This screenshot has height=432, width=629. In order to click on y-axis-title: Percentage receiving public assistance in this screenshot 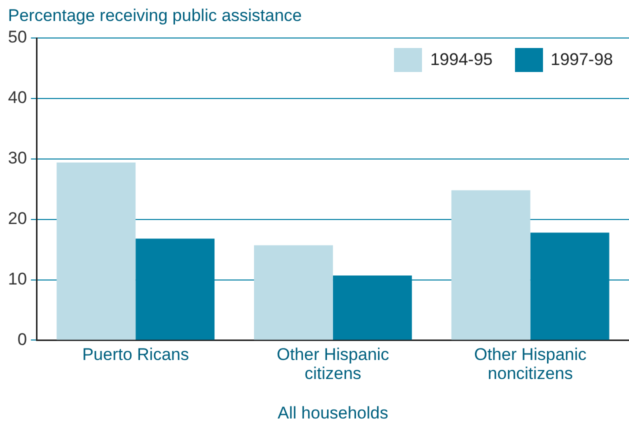, I will do `click(155, 16)`.